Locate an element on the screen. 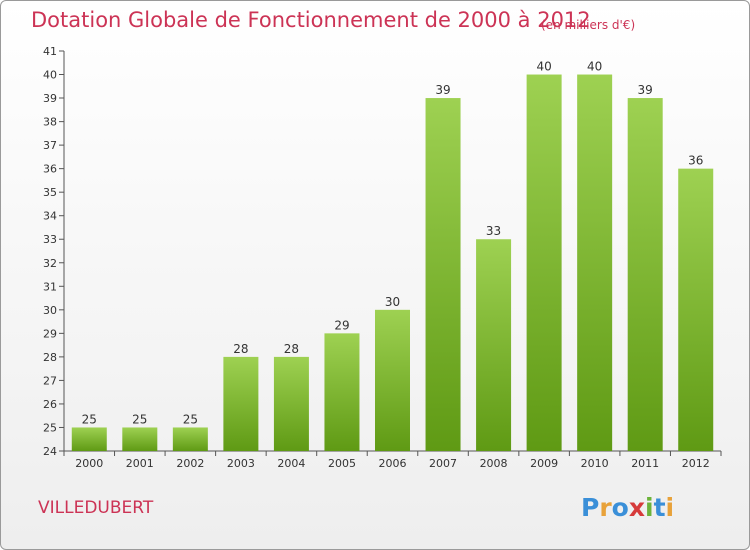 The height and width of the screenshot is (550, 750). x-tick-label-2007: 2007 is located at coordinates (443, 463).